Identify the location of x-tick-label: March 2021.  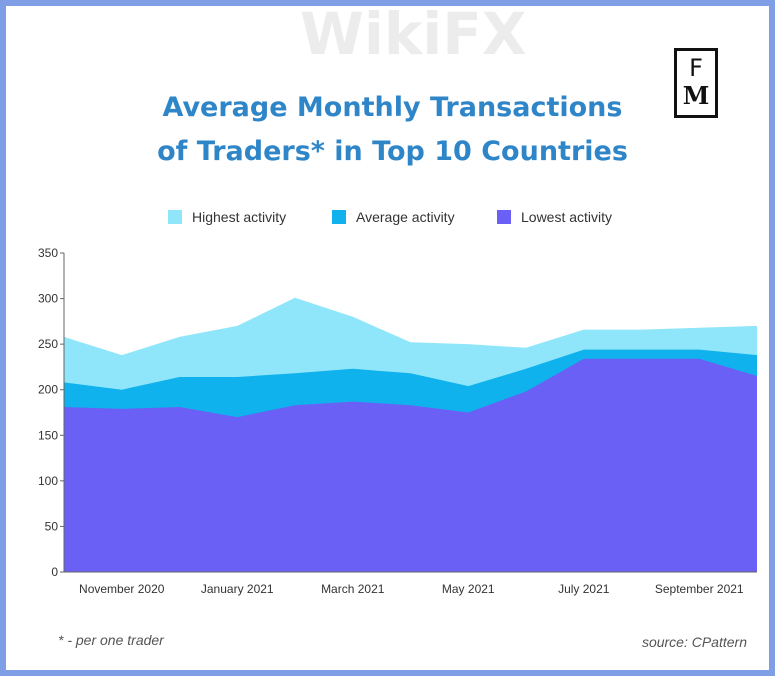
(353, 589).